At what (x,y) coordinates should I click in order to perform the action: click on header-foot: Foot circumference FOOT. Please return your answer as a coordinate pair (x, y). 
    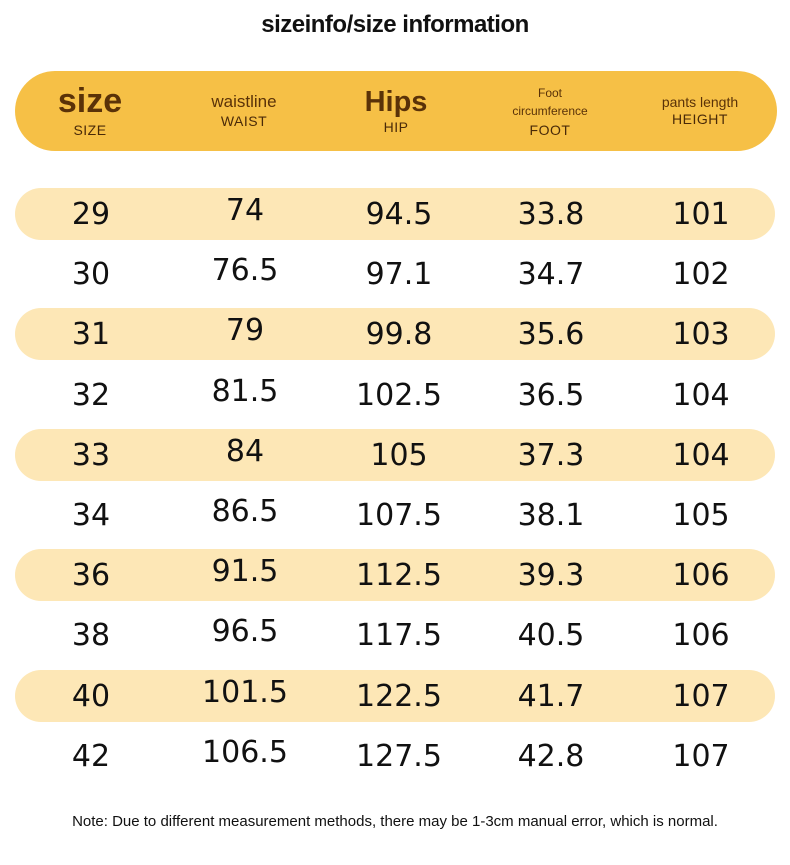
    Looking at the image, I should click on (550, 111).